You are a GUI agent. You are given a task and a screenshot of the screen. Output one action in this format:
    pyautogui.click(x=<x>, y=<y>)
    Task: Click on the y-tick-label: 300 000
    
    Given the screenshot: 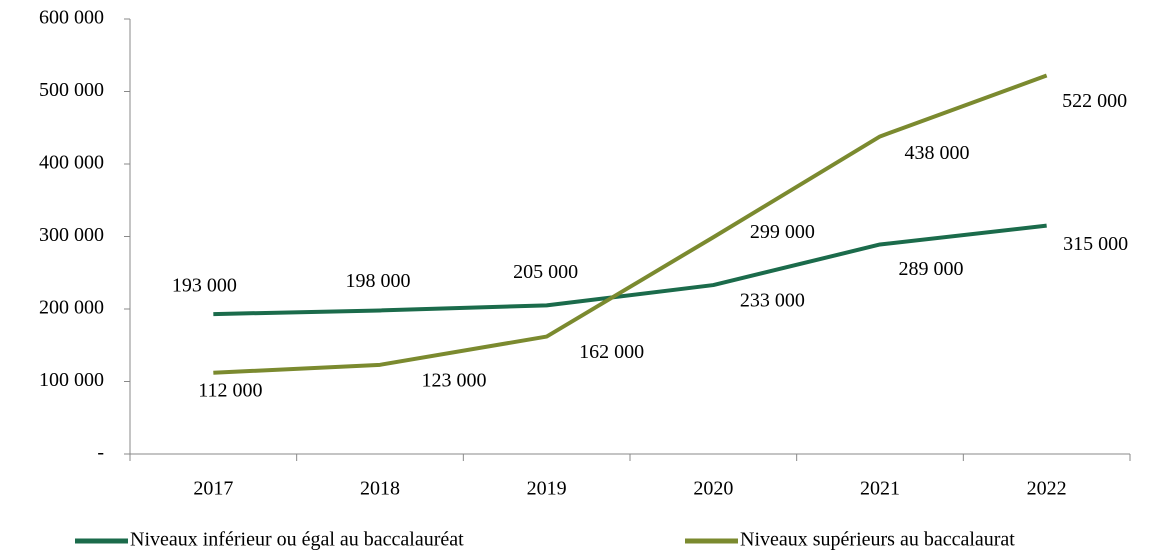 What is the action you would take?
    pyautogui.click(x=71, y=235)
    